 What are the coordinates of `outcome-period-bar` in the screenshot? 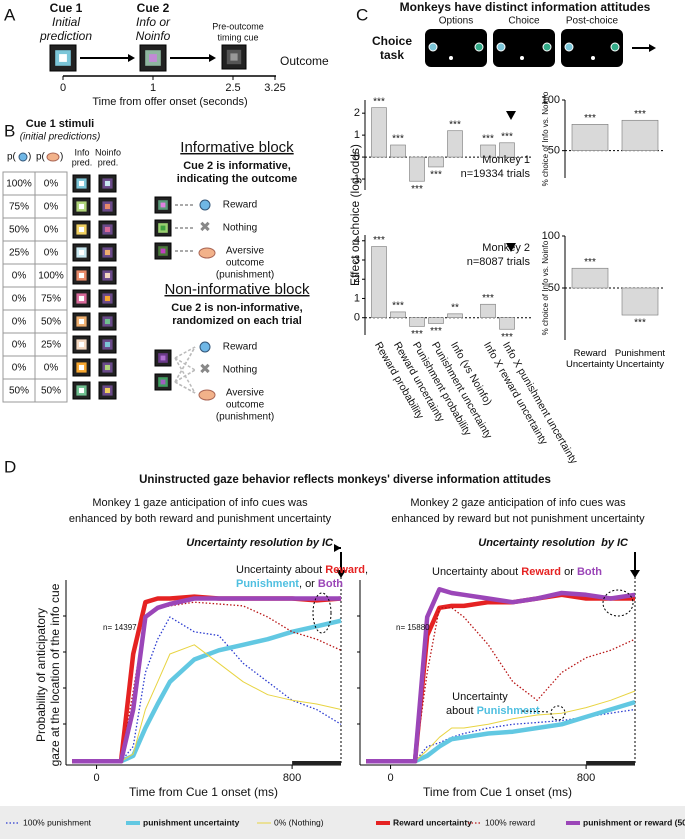 It's located at (610, 763).